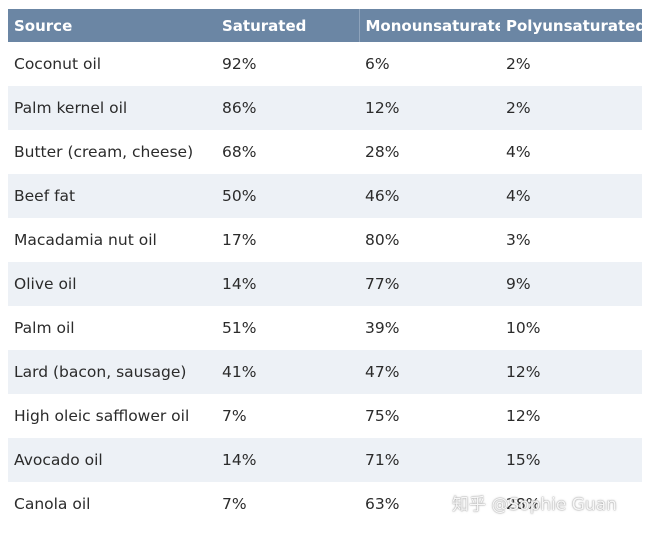  What do you see at coordinates (382, 416) in the screenshot?
I see `cell-monounsaturated: 75%` at bounding box center [382, 416].